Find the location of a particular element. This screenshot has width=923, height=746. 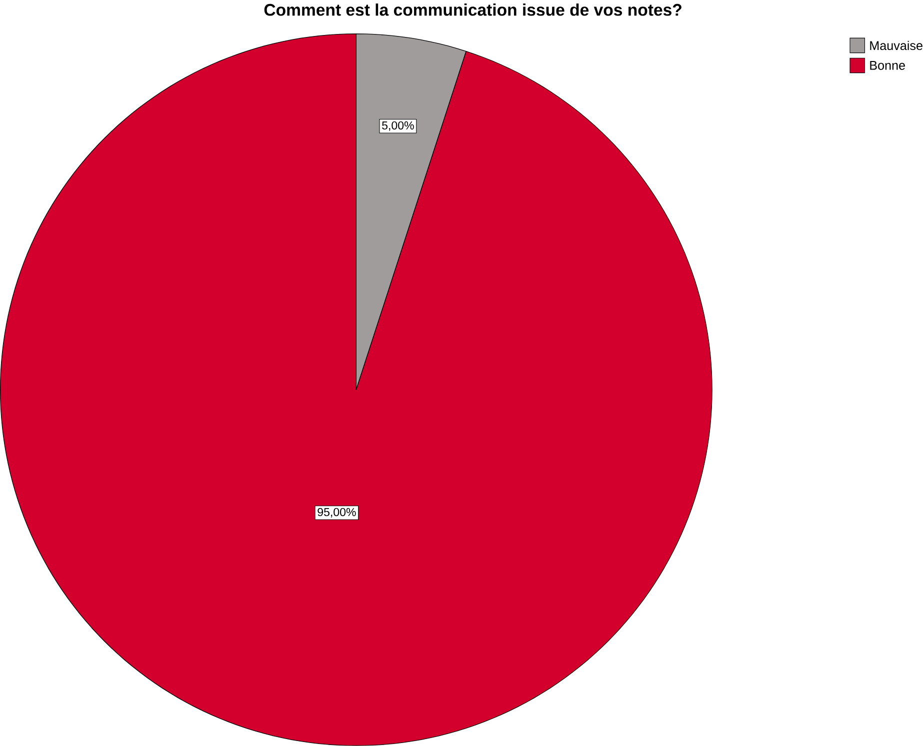

slice-label: Bonne is located at coordinates (887, 65).